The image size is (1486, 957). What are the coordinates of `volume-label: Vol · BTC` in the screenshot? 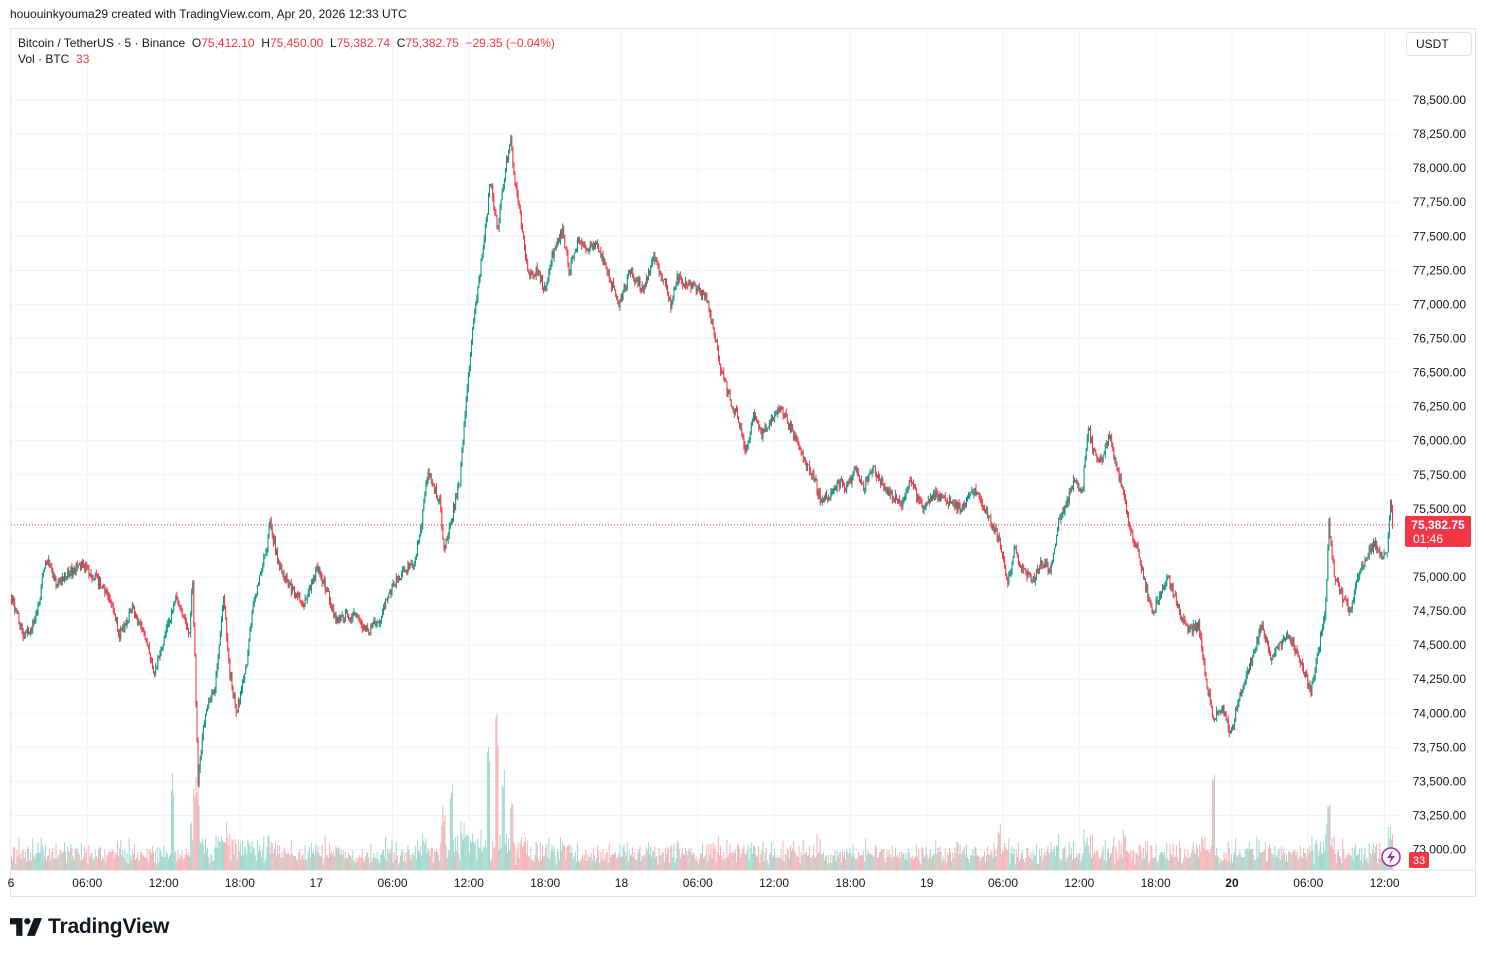 It's located at (44, 59).